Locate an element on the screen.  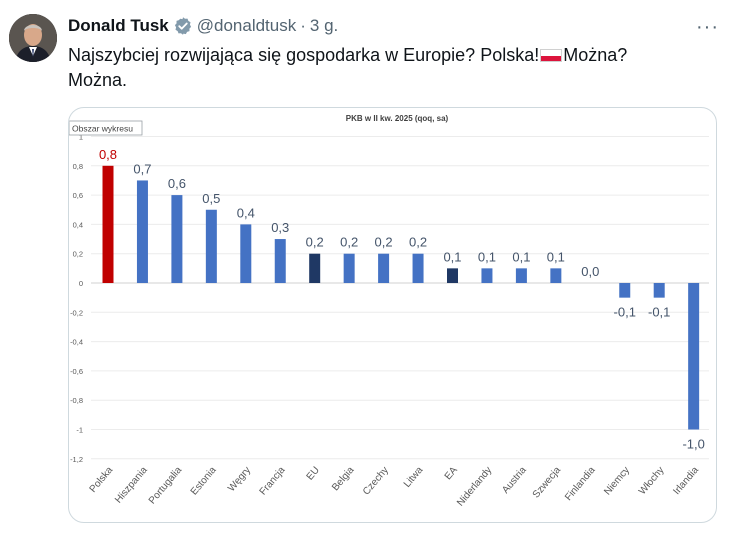
y-tick-label: -0,4 is located at coordinates (76, 342).